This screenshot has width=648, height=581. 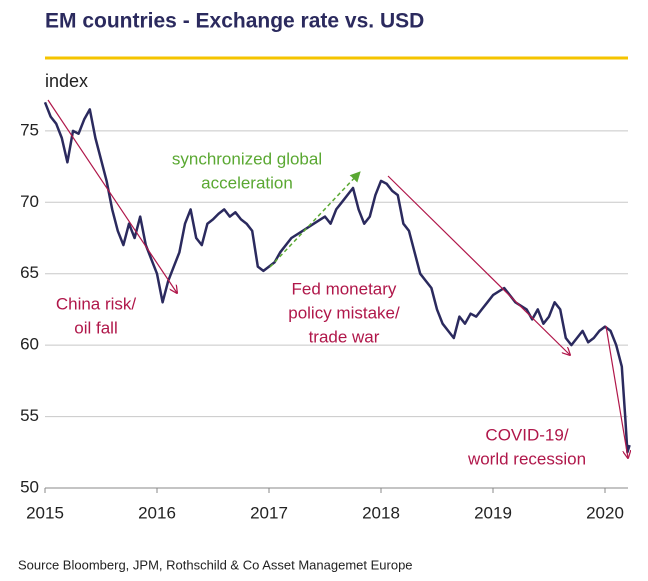 What do you see at coordinates (29, 415) in the screenshot?
I see `y-tick-label: 55` at bounding box center [29, 415].